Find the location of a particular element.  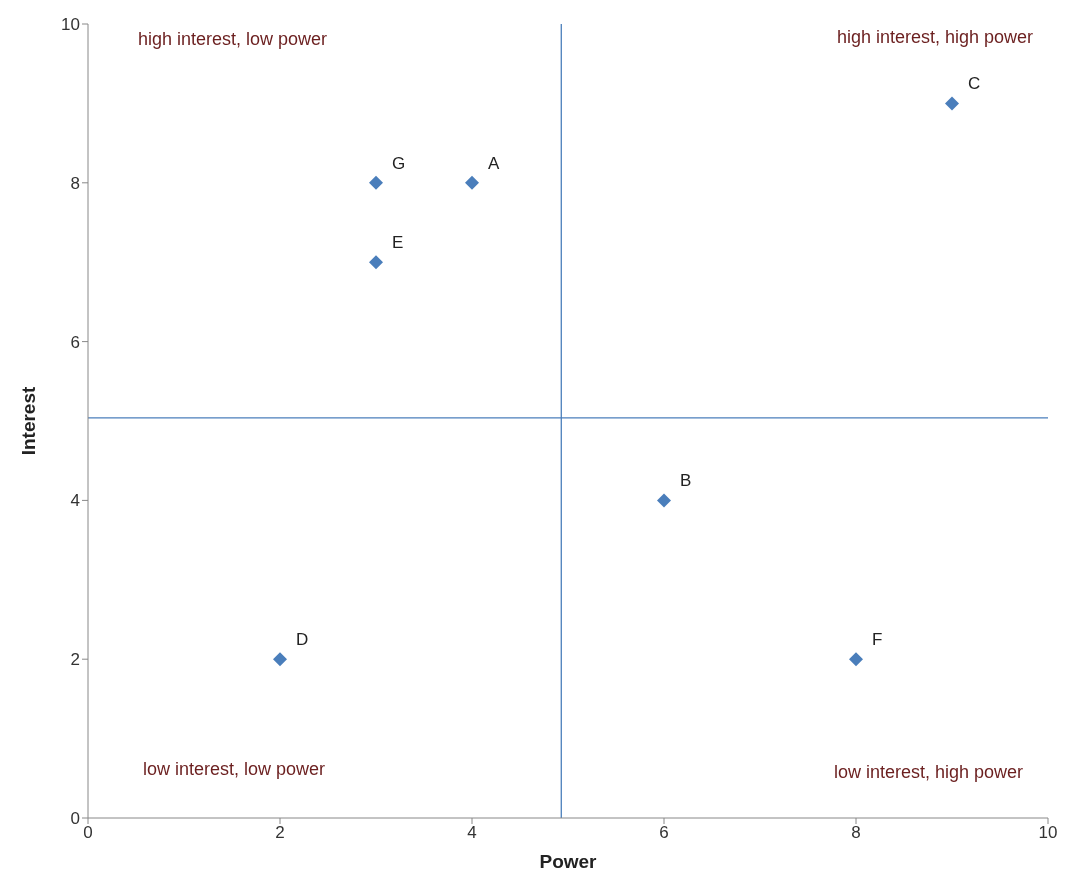

y-tick-label: 2 is located at coordinates (75, 660).